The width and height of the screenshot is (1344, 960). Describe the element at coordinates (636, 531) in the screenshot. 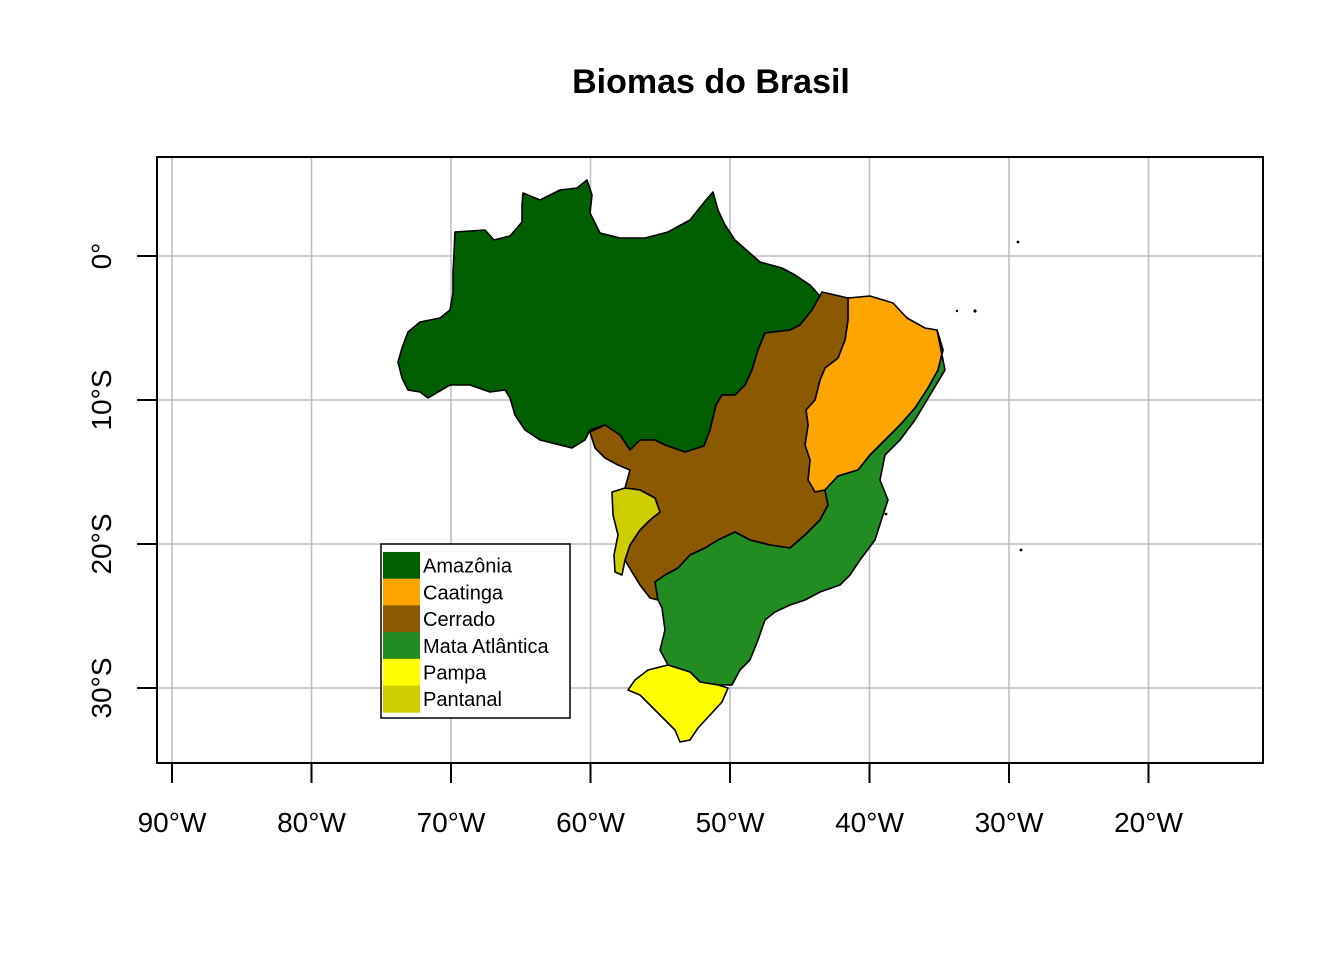

I see `biome-pantanal` at that location.